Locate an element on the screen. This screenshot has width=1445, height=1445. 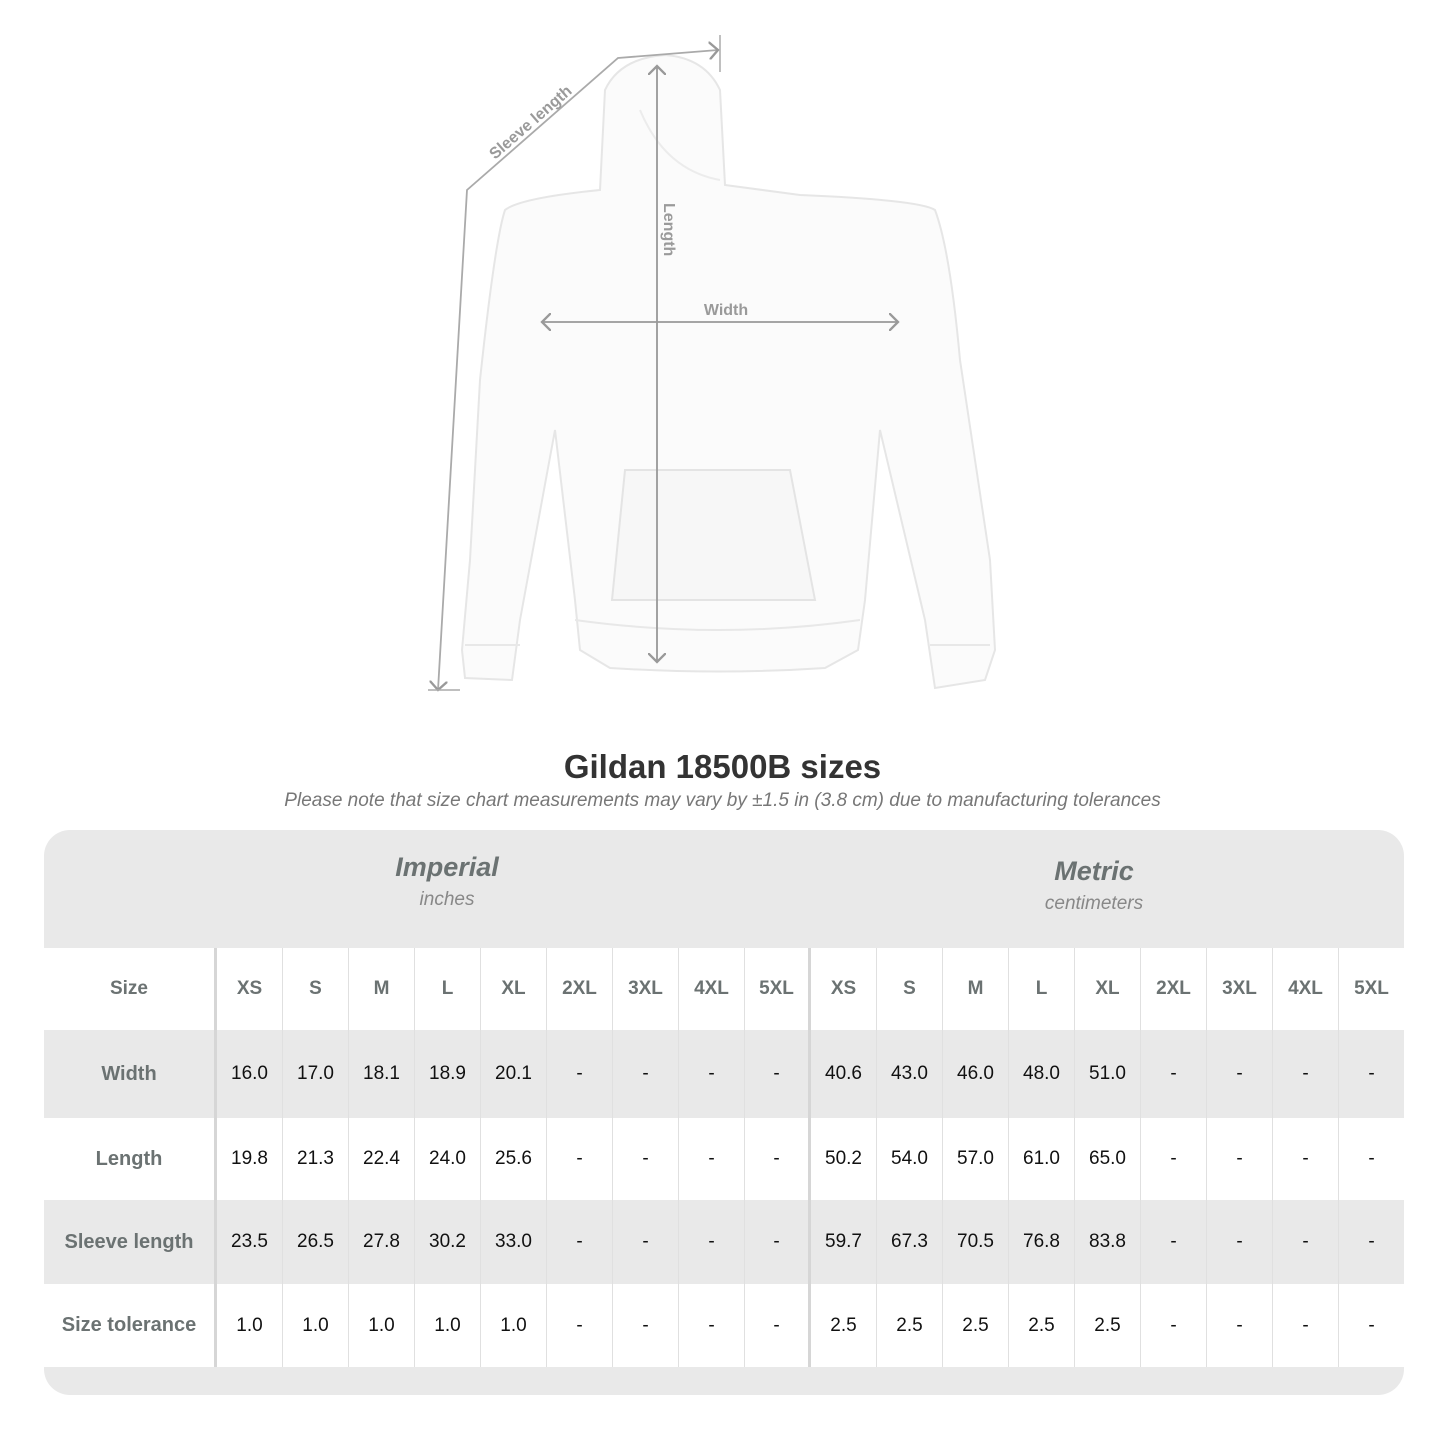
size-header-label: Size is located at coordinates (130, 989).